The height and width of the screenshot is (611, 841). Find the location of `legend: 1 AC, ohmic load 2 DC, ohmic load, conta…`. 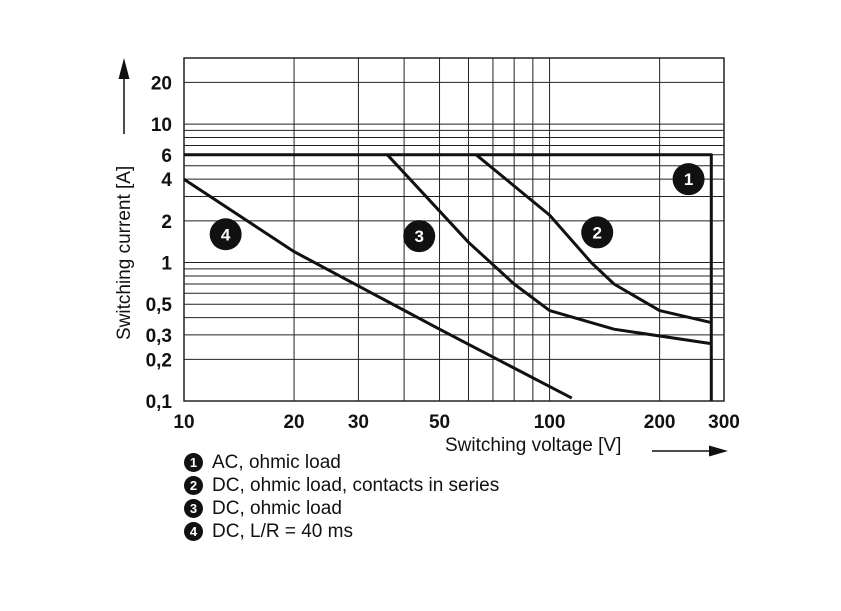

legend: 1 AC, ohmic load 2 DC, ohmic load, conta… is located at coordinates (341, 497).